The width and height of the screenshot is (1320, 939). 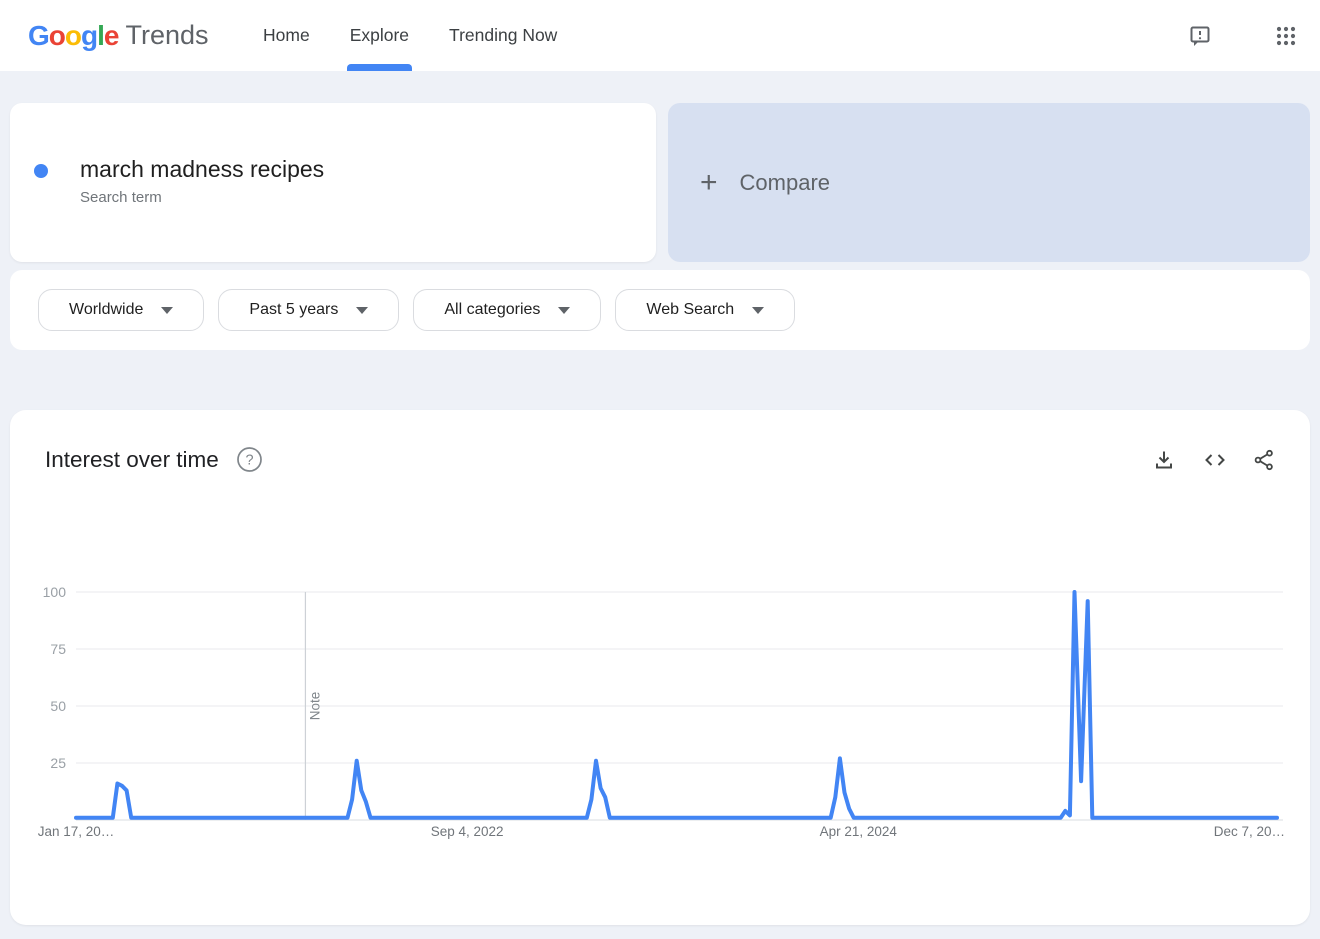 I want to click on search-type-filter-dropdown: Web Search, so click(x=705, y=310).